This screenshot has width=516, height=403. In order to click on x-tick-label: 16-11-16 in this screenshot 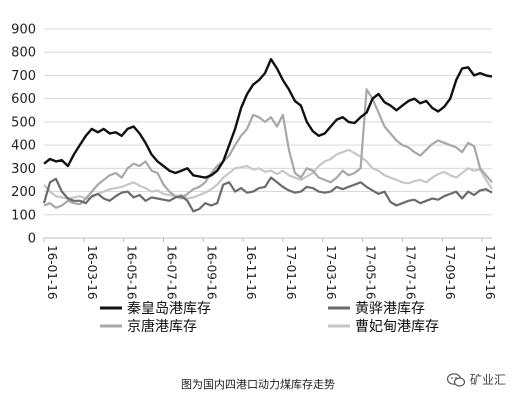, I will do `click(251, 272)`.